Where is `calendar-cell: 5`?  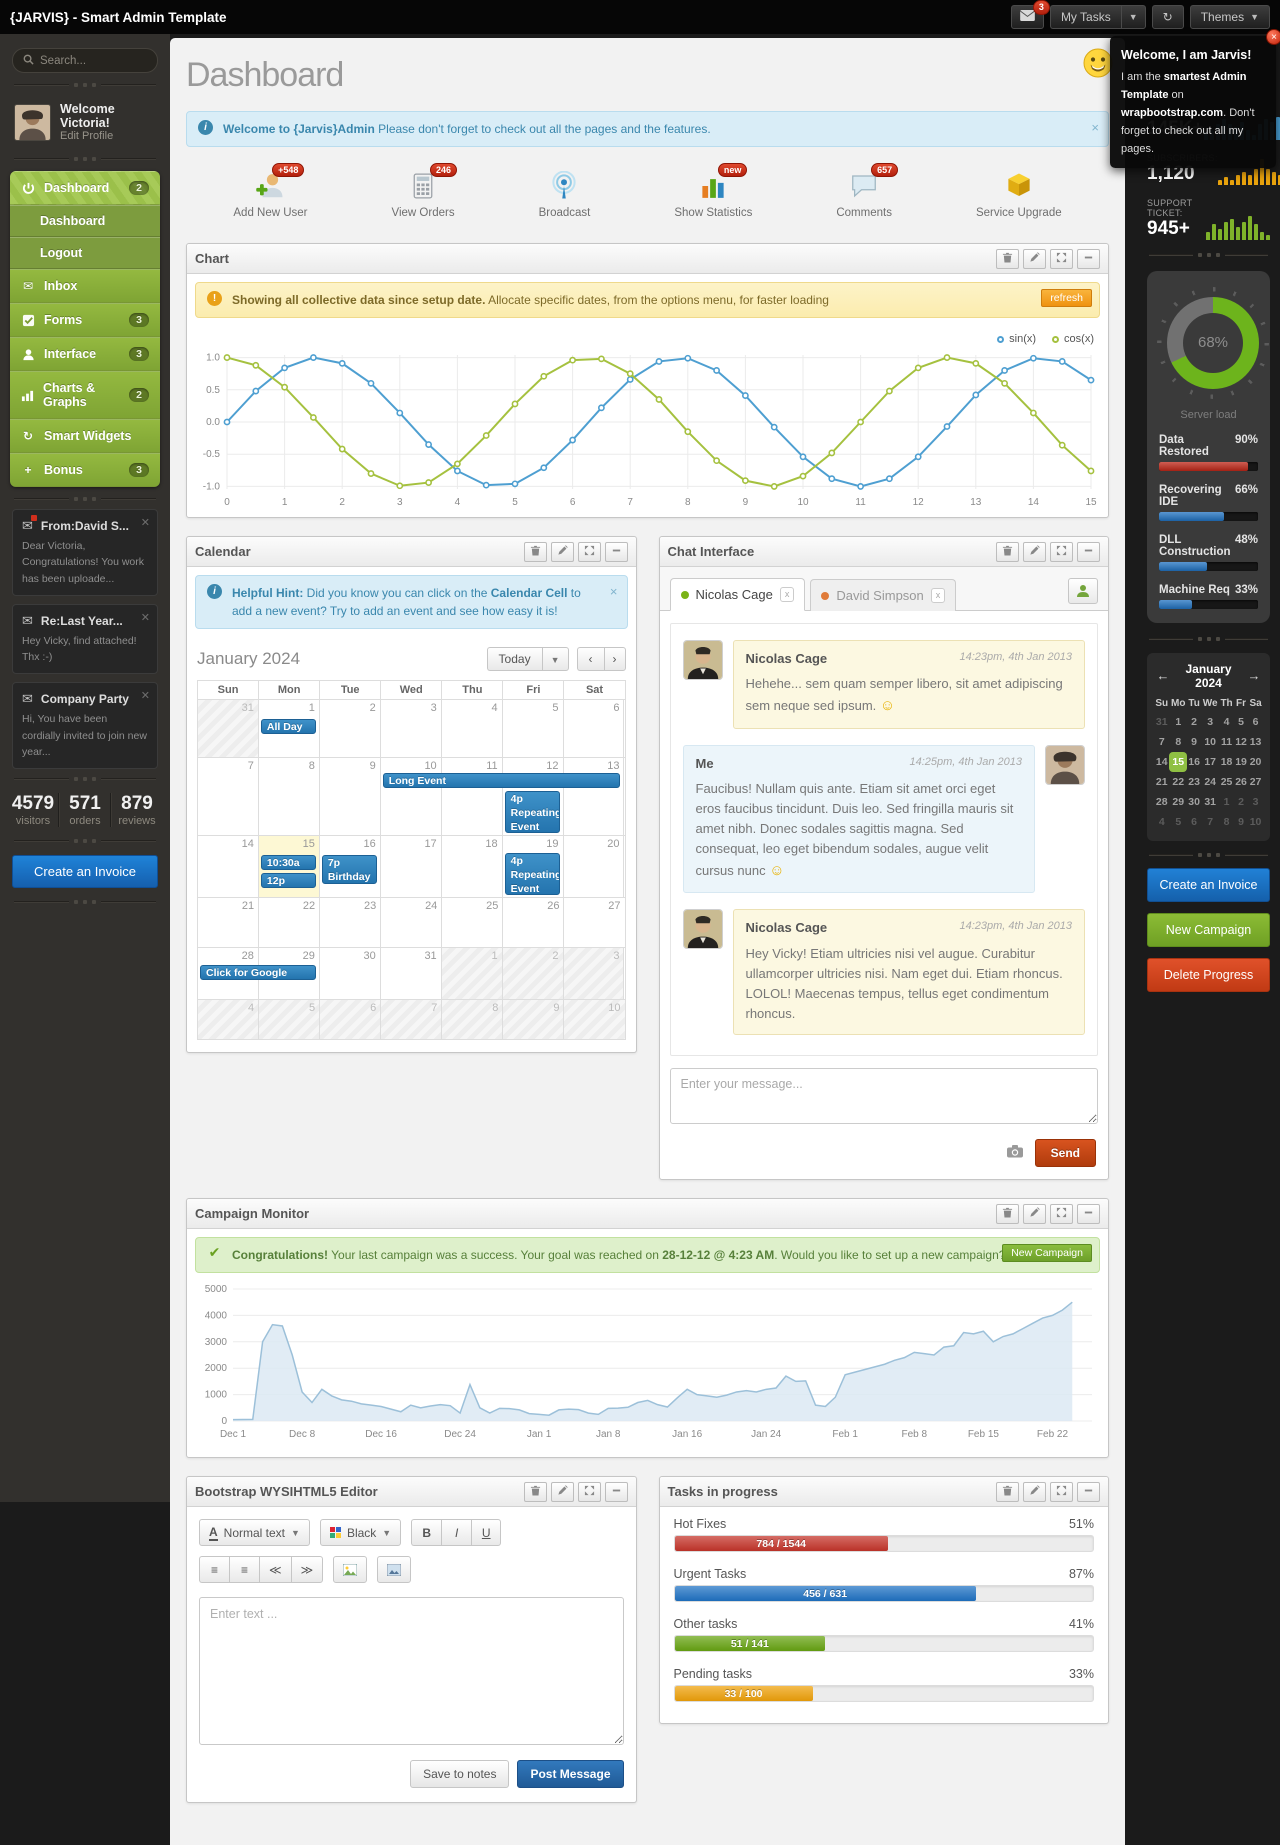 calendar-cell: 5 is located at coordinates (290, 1019).